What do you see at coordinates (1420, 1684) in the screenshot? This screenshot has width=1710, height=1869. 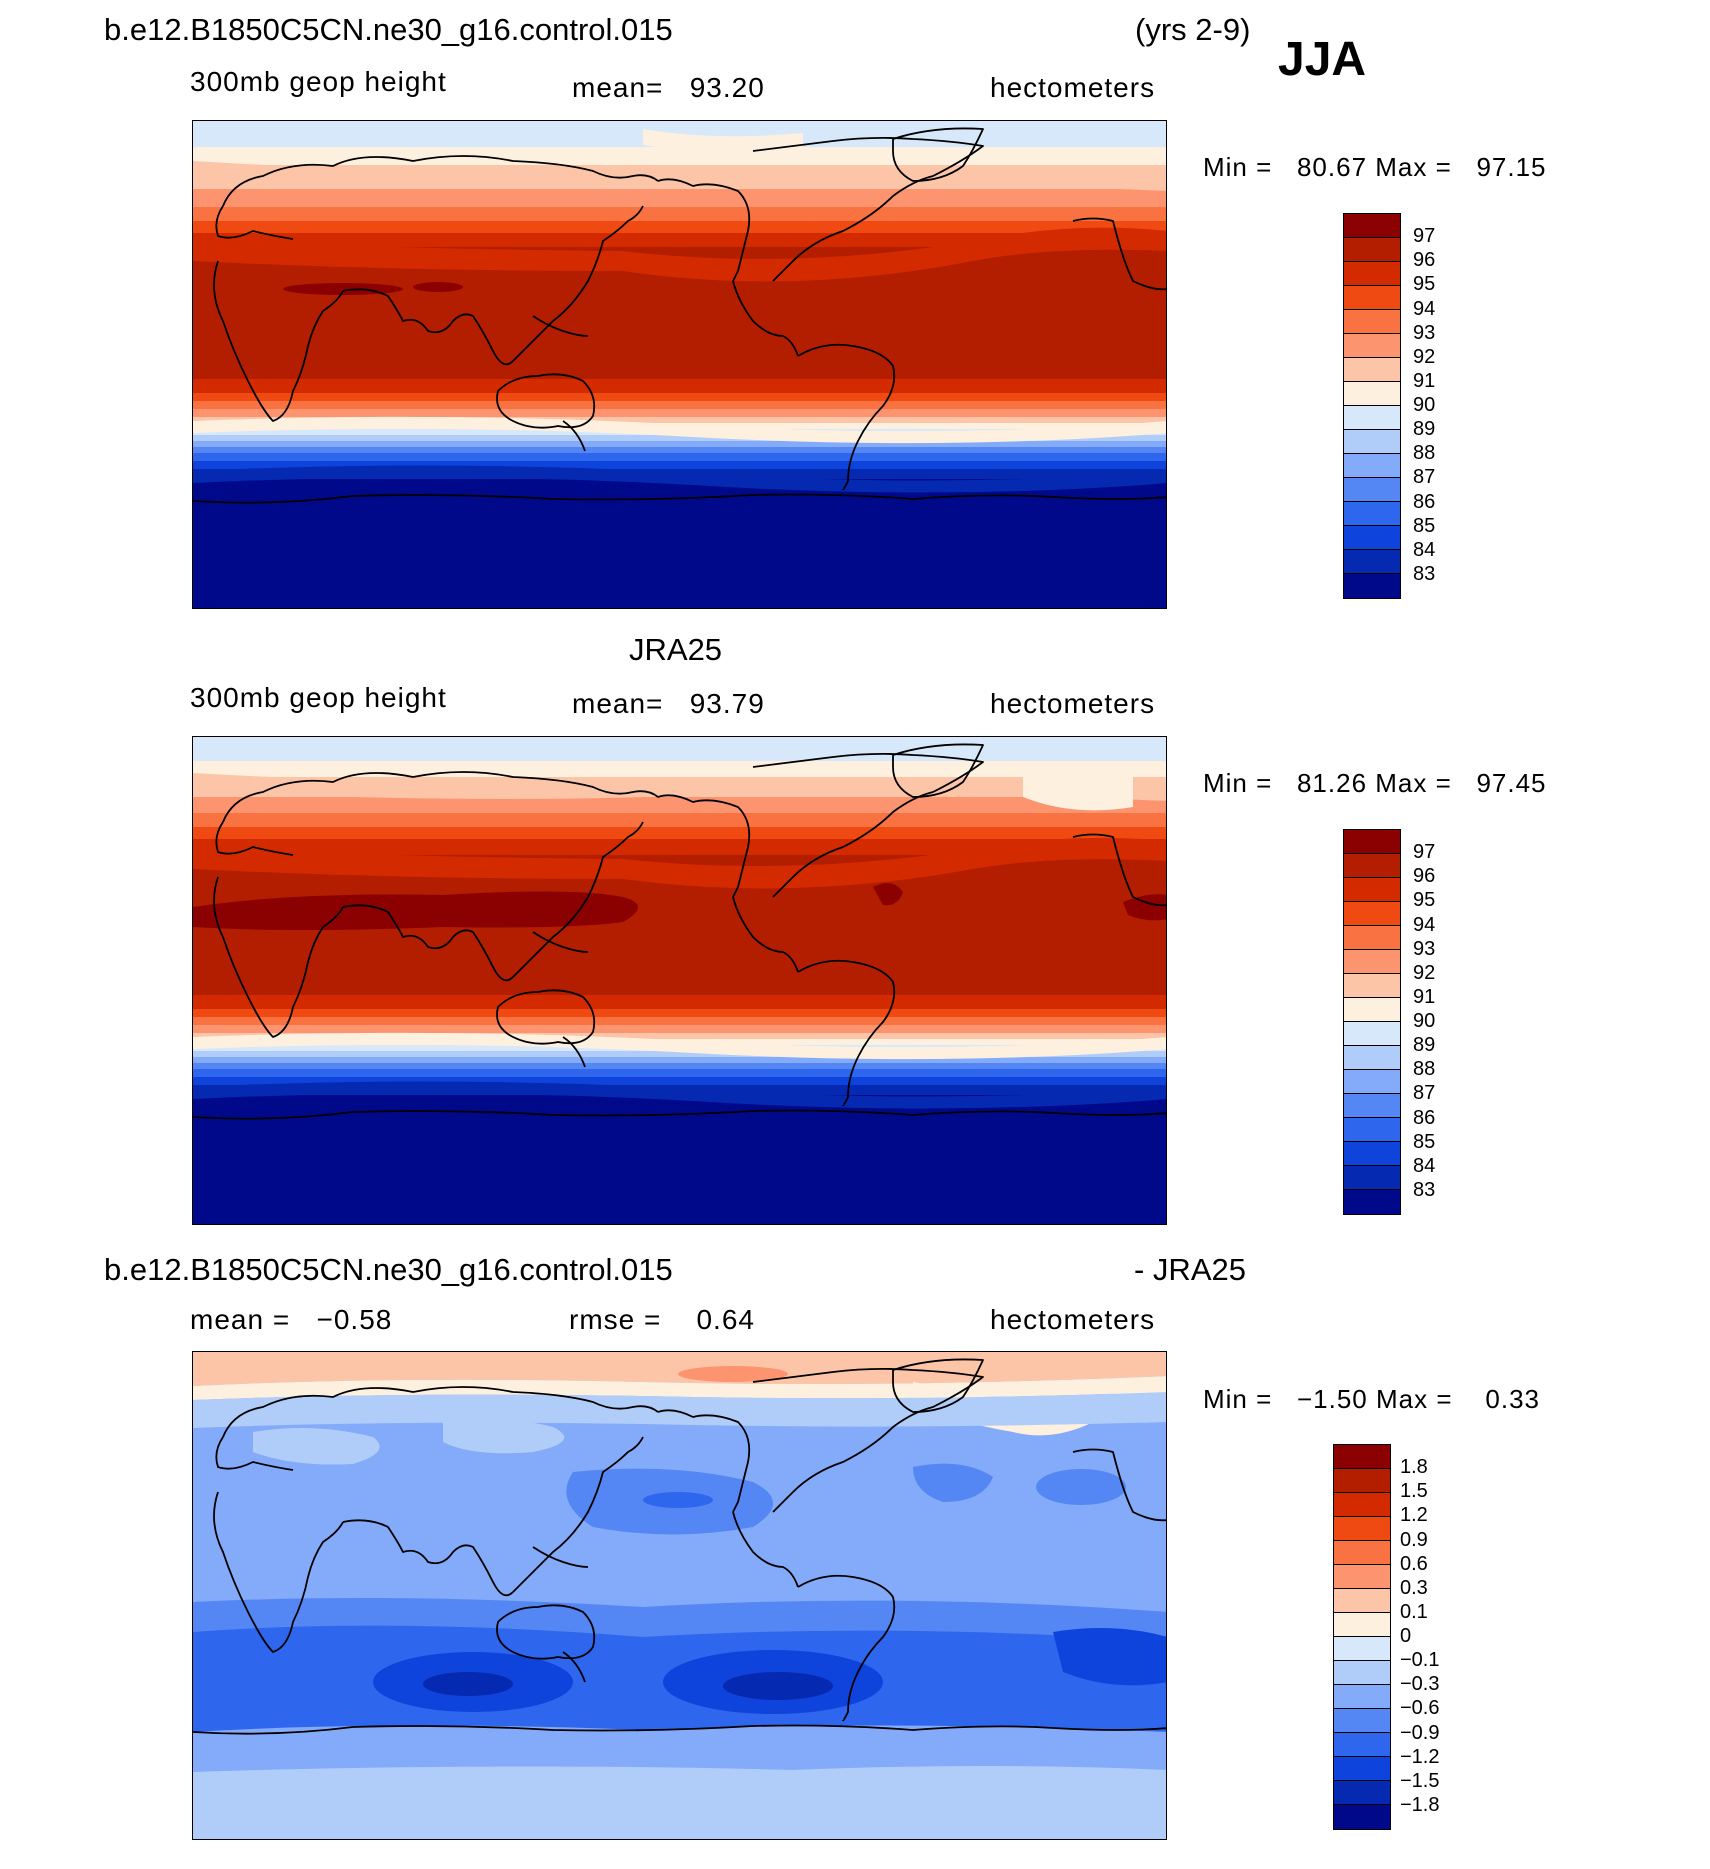 I see `colorbar-tick-label: −0.3` at bounding box center [1420, 1684].